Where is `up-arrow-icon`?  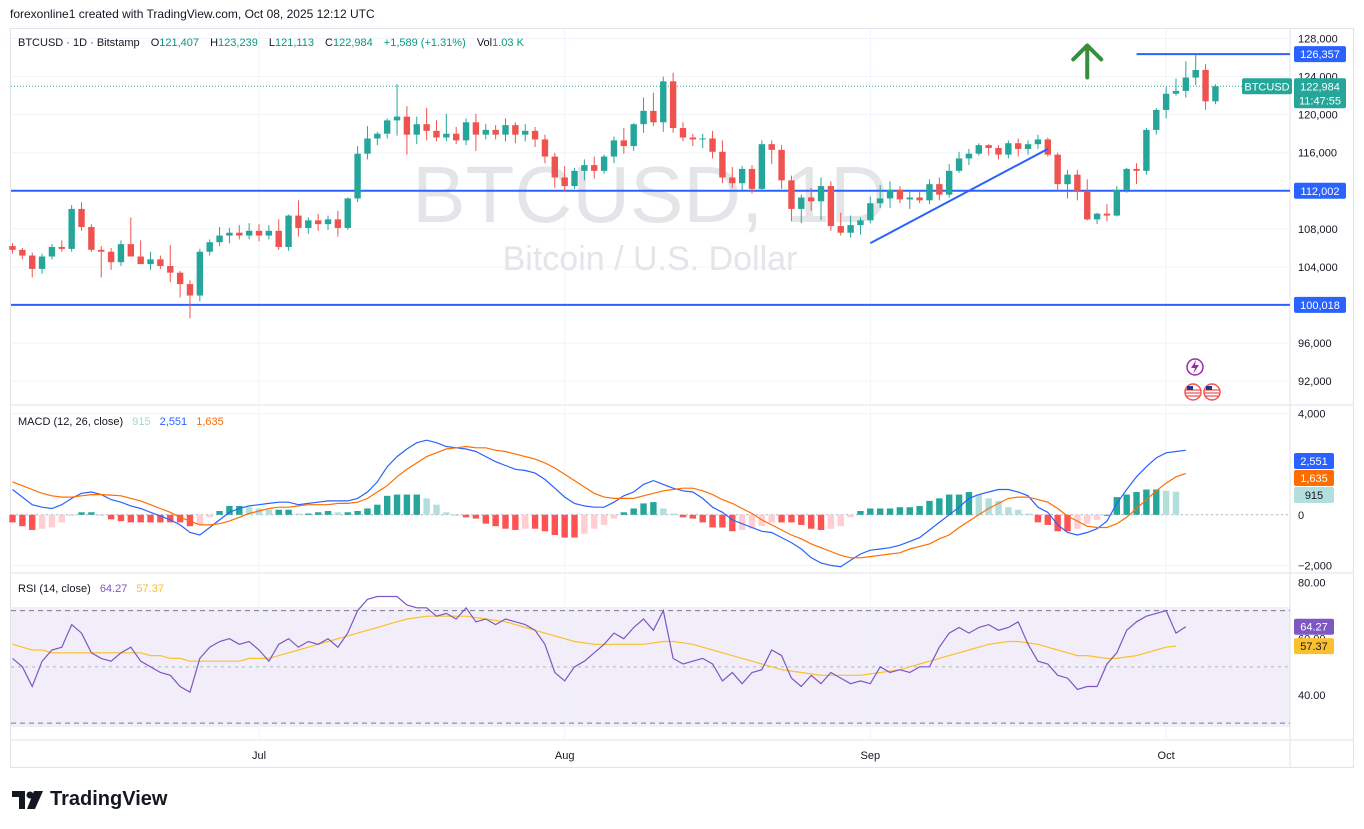
up-arrow-icon is located at coordinates (1087, 61).